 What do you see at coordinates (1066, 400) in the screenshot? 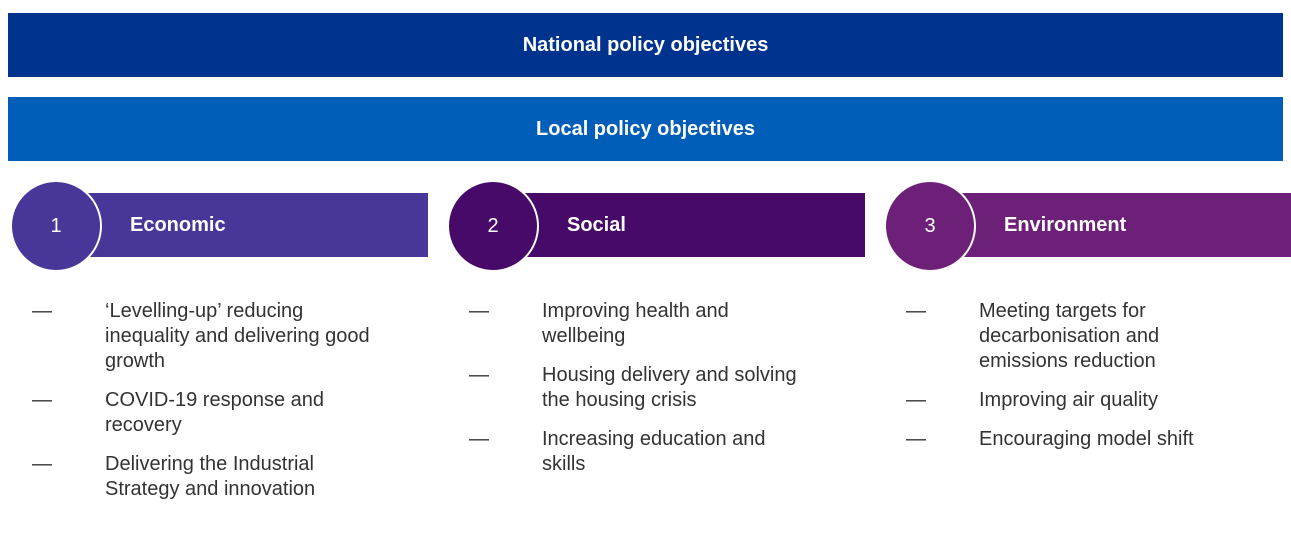
I see `list-item: Improving air quality` at bounding box center [1066, 400].